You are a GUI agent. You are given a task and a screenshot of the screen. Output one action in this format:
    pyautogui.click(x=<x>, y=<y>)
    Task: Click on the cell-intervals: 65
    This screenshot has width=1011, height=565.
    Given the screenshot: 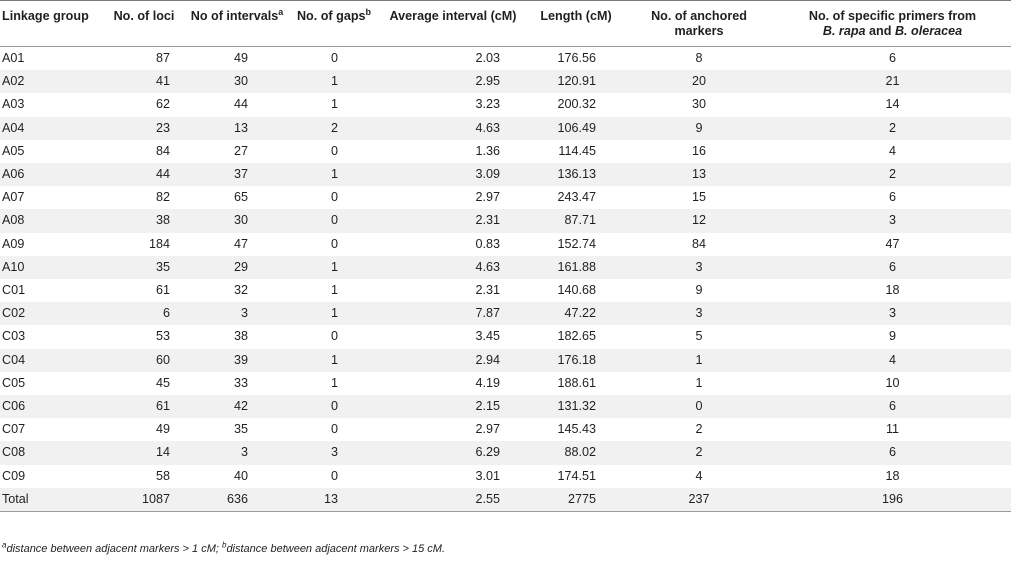 What is the action you would take?
    pyautogui.click(x=237, y=198)
    